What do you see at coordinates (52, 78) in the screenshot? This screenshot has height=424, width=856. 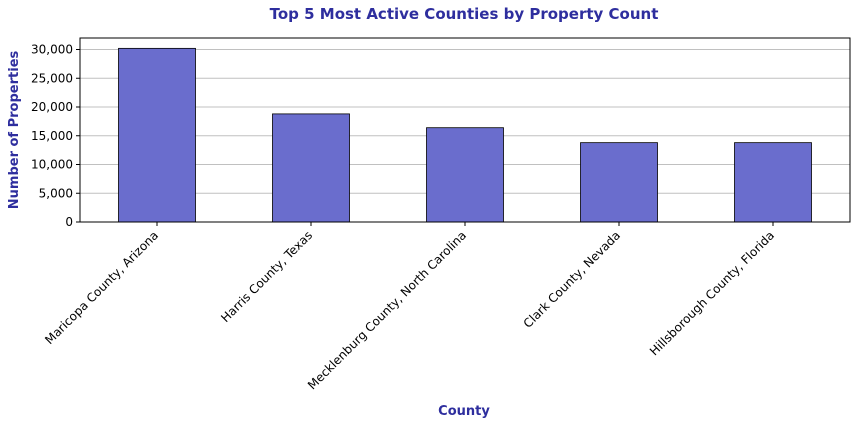 I see `y-tick-label: 25,000` at bounding box center [52, 78].